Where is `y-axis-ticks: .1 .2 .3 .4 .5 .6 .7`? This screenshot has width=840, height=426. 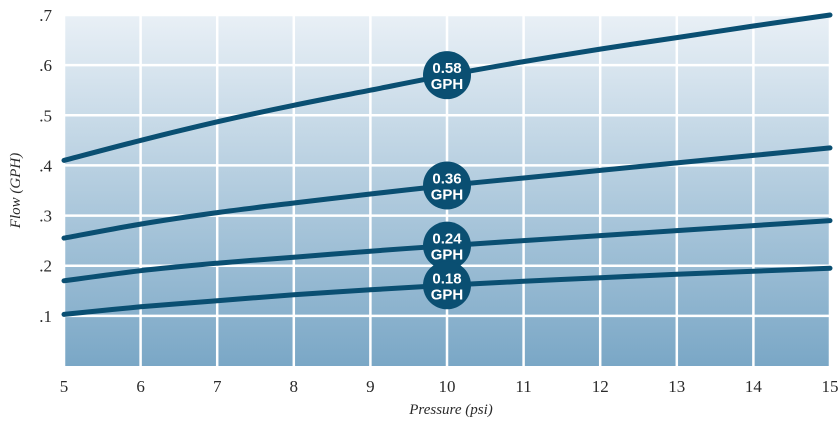 y-axis-ticks: .1 .2 .3 .4 .5 .6 .7 is located at coordinates (45, 166).